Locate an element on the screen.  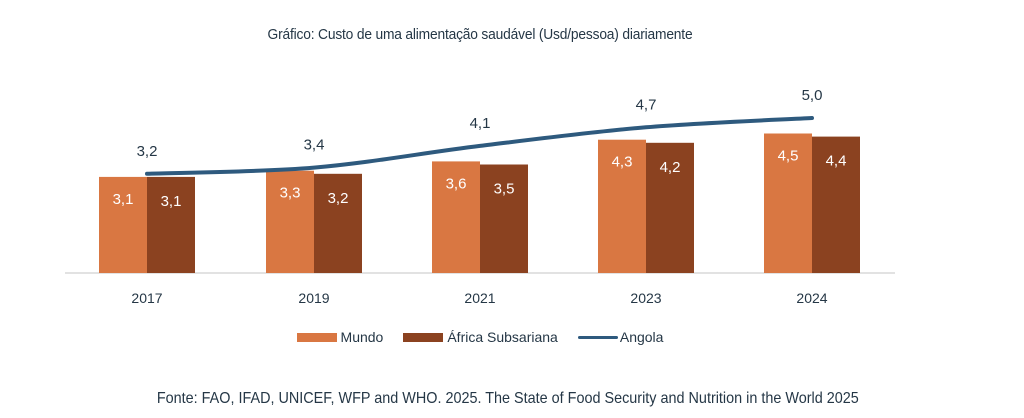
line-label-angola-2017: 3,2 is located at coordinates (147, 151).